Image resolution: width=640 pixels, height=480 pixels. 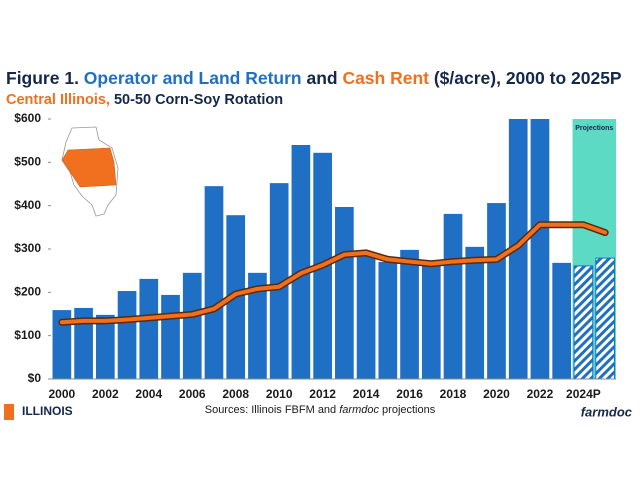 I want to click on x-tick-label: 2022, so click(x=540, y=394).